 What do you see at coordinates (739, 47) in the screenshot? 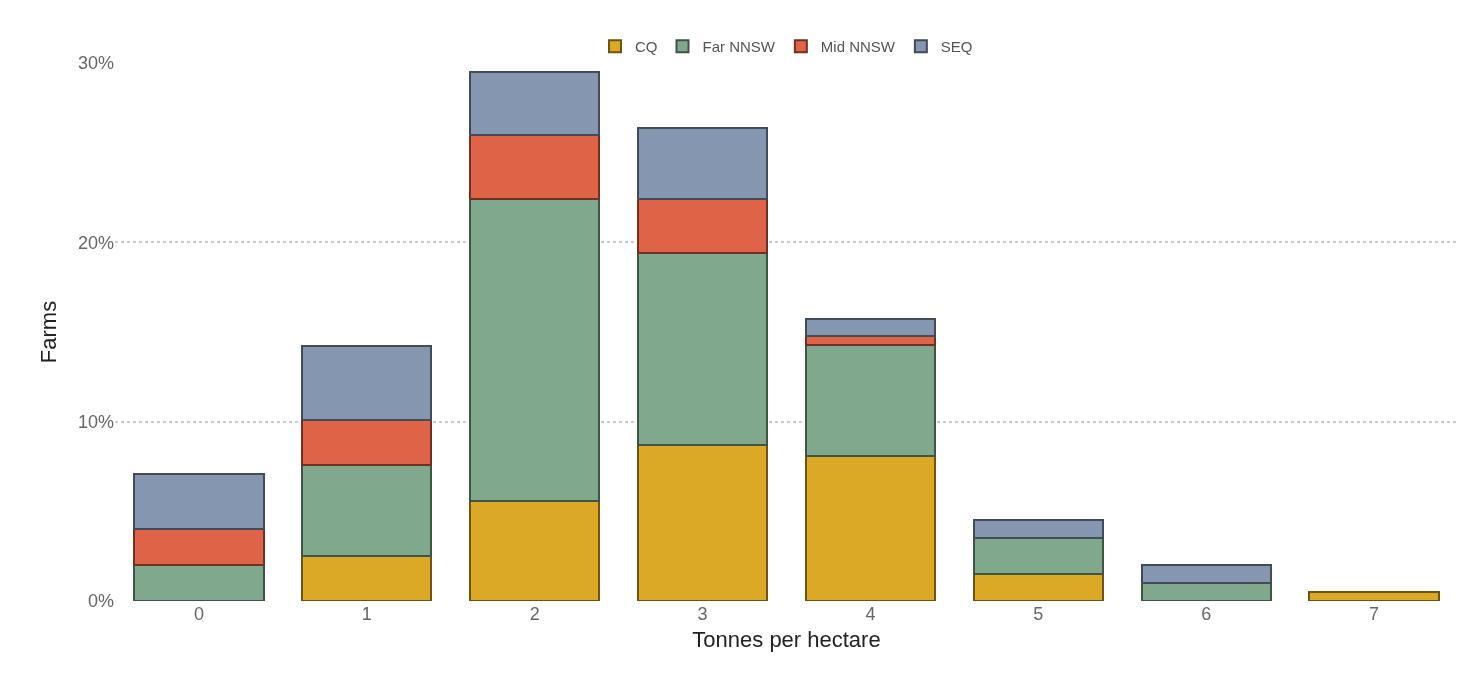
I see `legend-label: Far NNSW` at bounding box center [739, 47].